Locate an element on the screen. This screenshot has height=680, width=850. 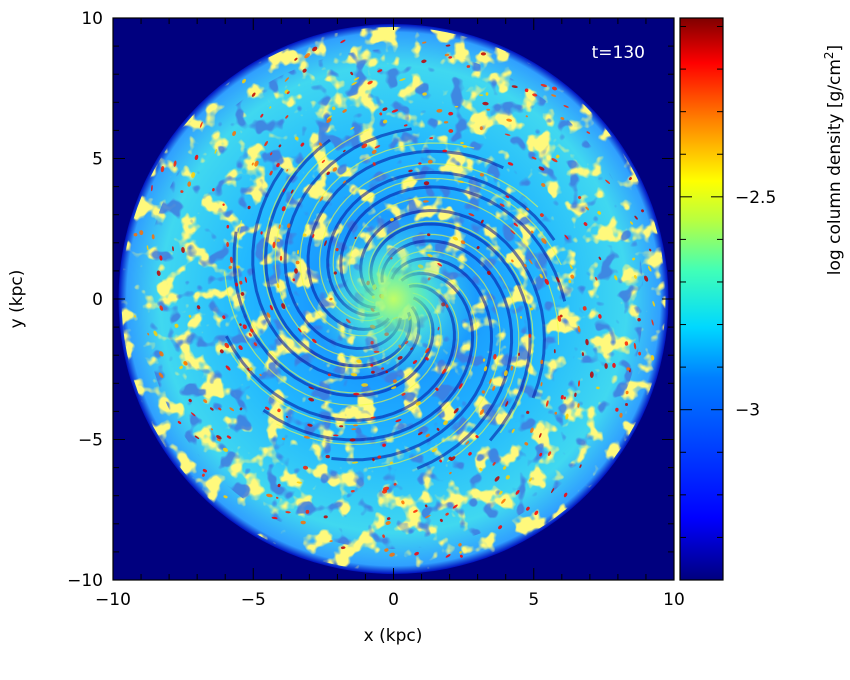
colorbar-label-main: log column density [g/cm is located at coordinates (835, 167).